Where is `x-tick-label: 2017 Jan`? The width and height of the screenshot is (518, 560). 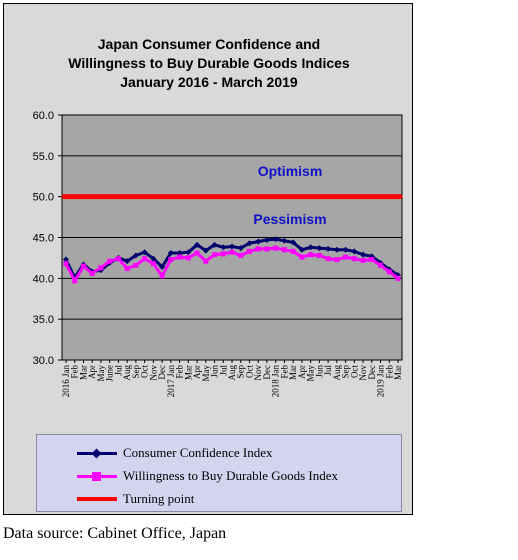 x-tick-label: 2017 Jan is located at coordinates (171, 381).